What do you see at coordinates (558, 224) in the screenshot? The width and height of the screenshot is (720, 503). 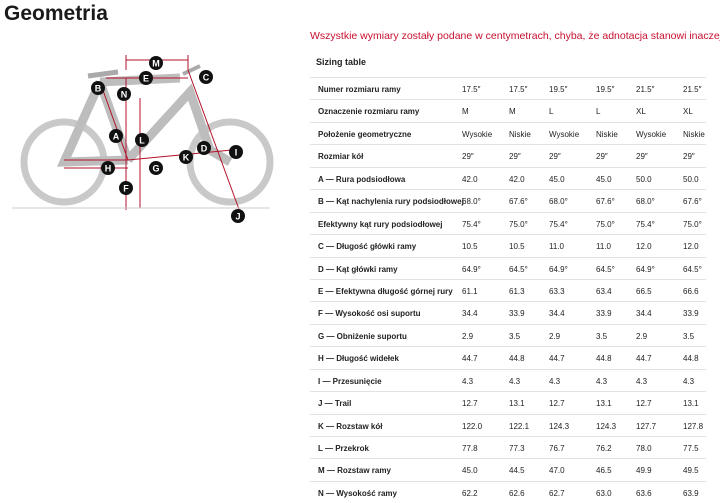 I see `cell-value: 75.4°` at bounding box center [558, 224].